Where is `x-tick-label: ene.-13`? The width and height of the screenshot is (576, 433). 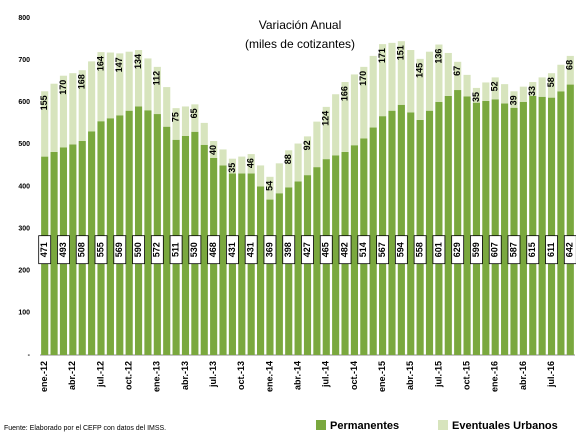 x-tick-label: ene.-13 is located at coordinates (157, 376).